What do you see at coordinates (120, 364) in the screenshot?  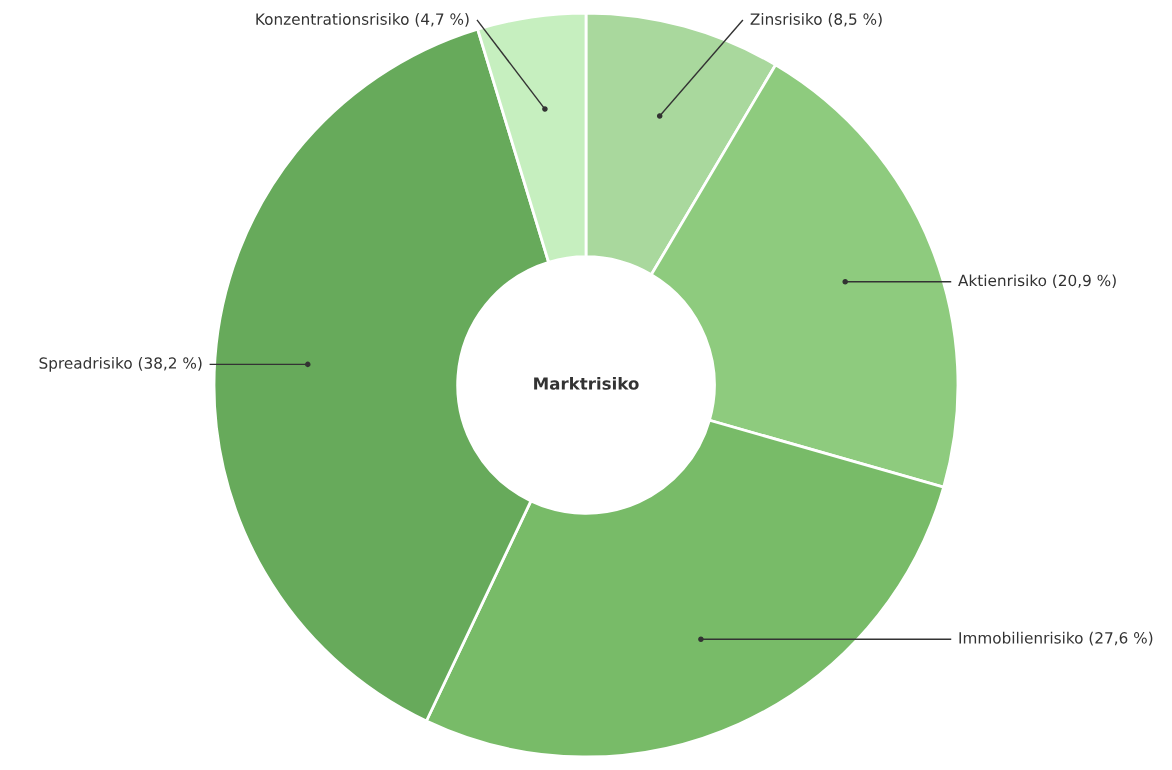 I see `slice-label: Spreadrisiko (38,2 %)` at bounding box center [120, 364].